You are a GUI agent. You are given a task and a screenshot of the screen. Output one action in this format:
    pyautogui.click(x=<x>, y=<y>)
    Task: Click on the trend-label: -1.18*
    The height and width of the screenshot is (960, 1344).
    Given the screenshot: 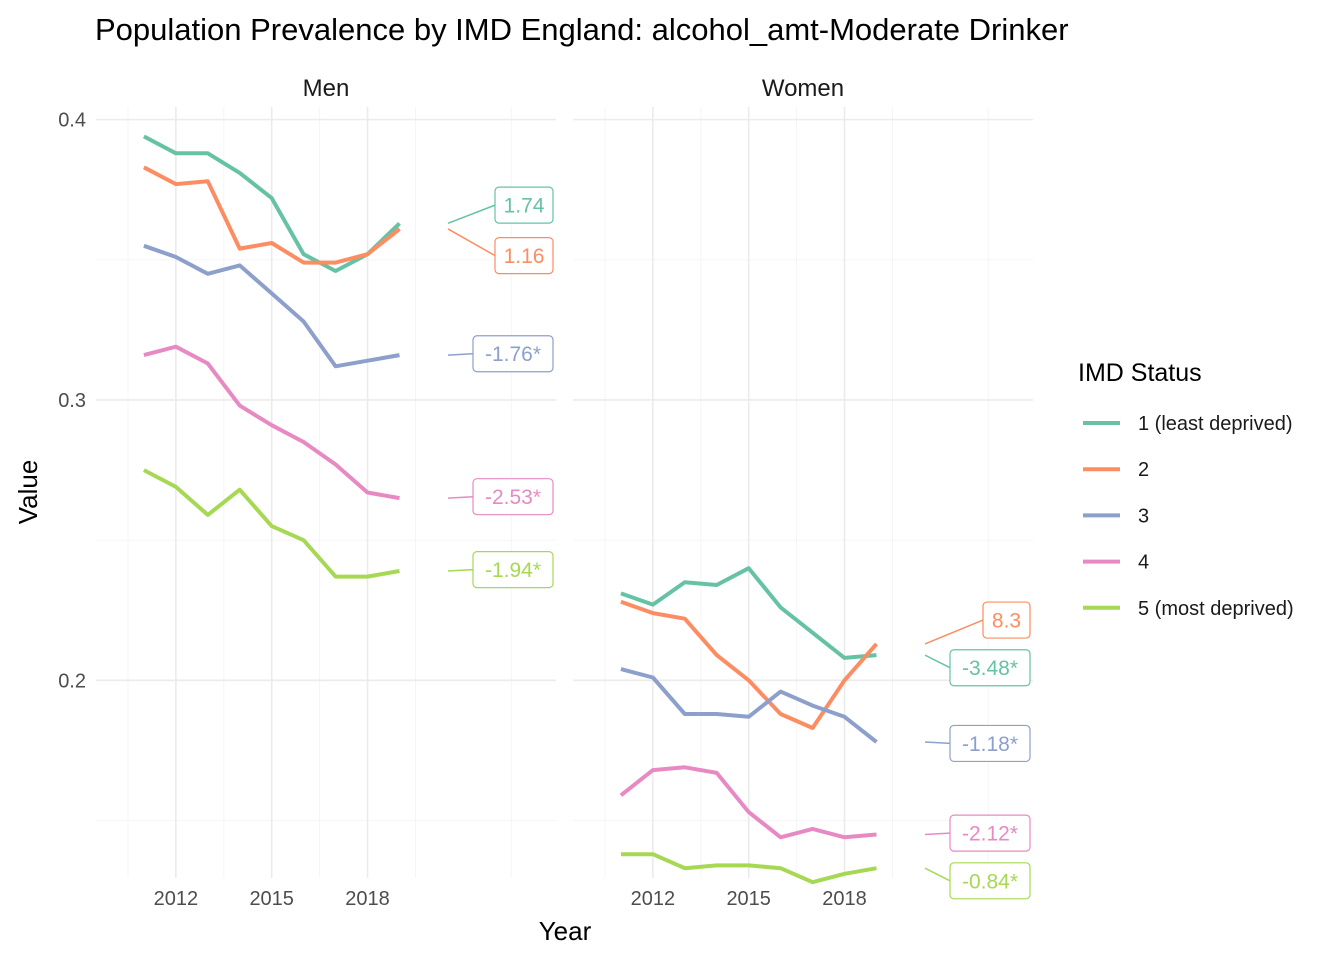 What is the action you would take?
    pyautogui.click(x=990, y=744)
    